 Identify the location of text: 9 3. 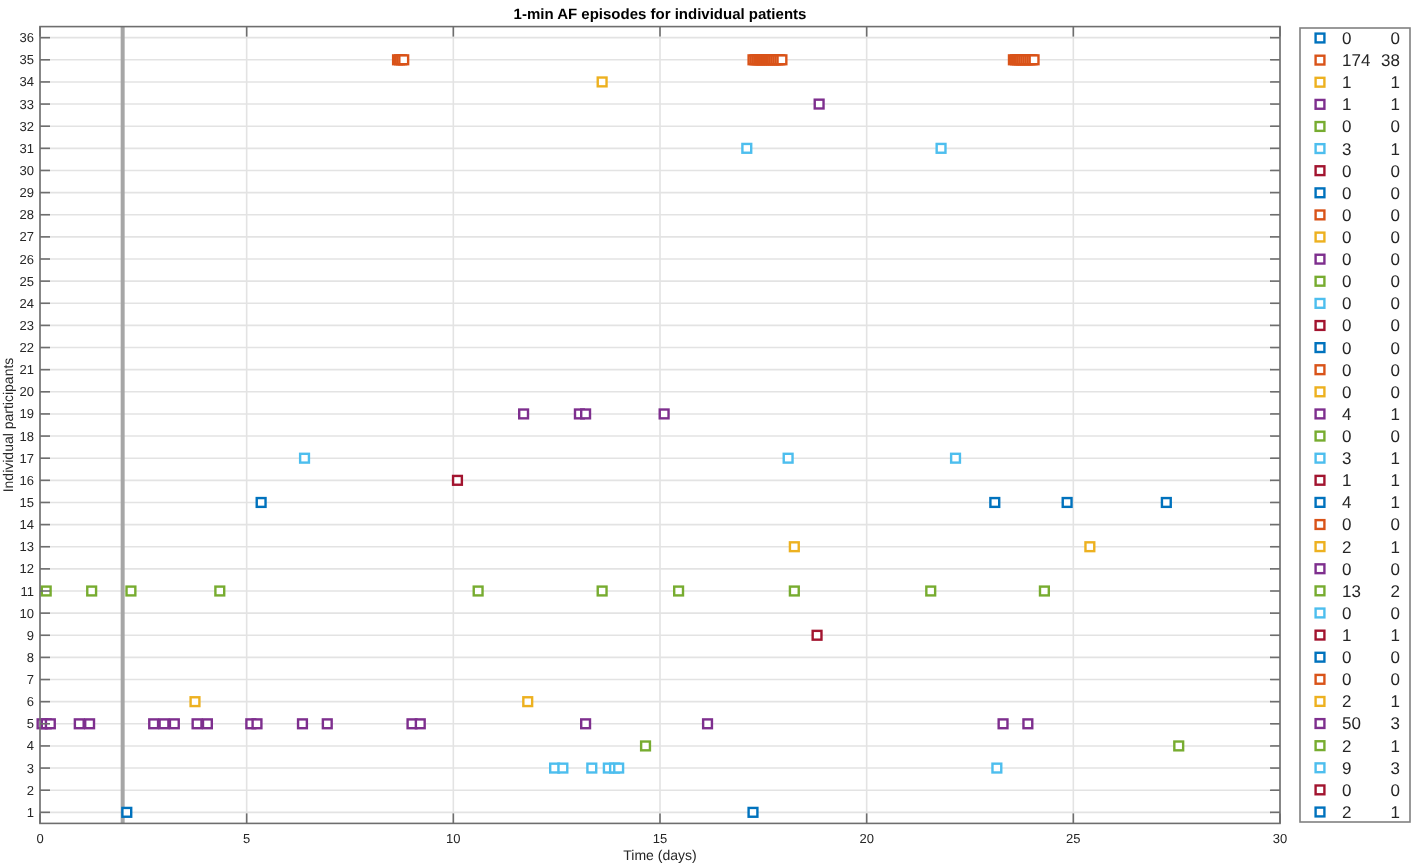
(1371, 767).